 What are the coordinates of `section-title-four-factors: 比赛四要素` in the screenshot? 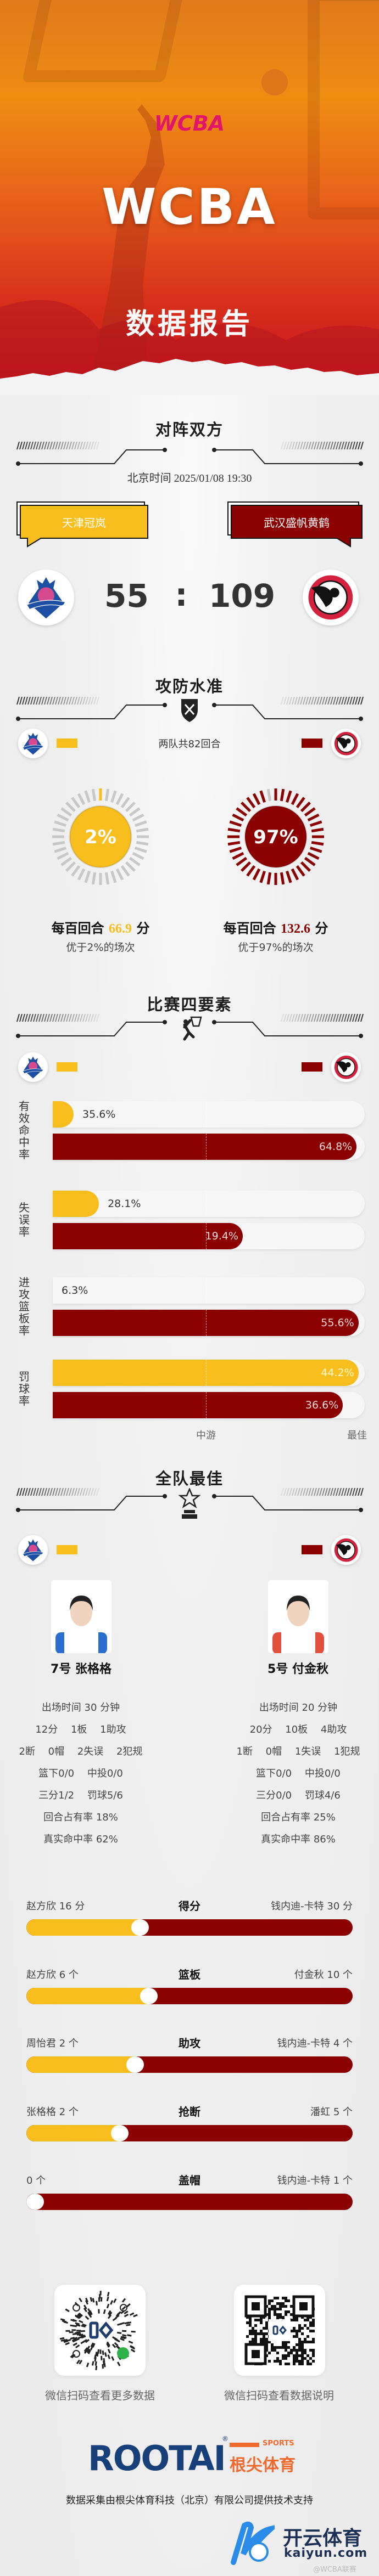 It's located at (189, 1005).